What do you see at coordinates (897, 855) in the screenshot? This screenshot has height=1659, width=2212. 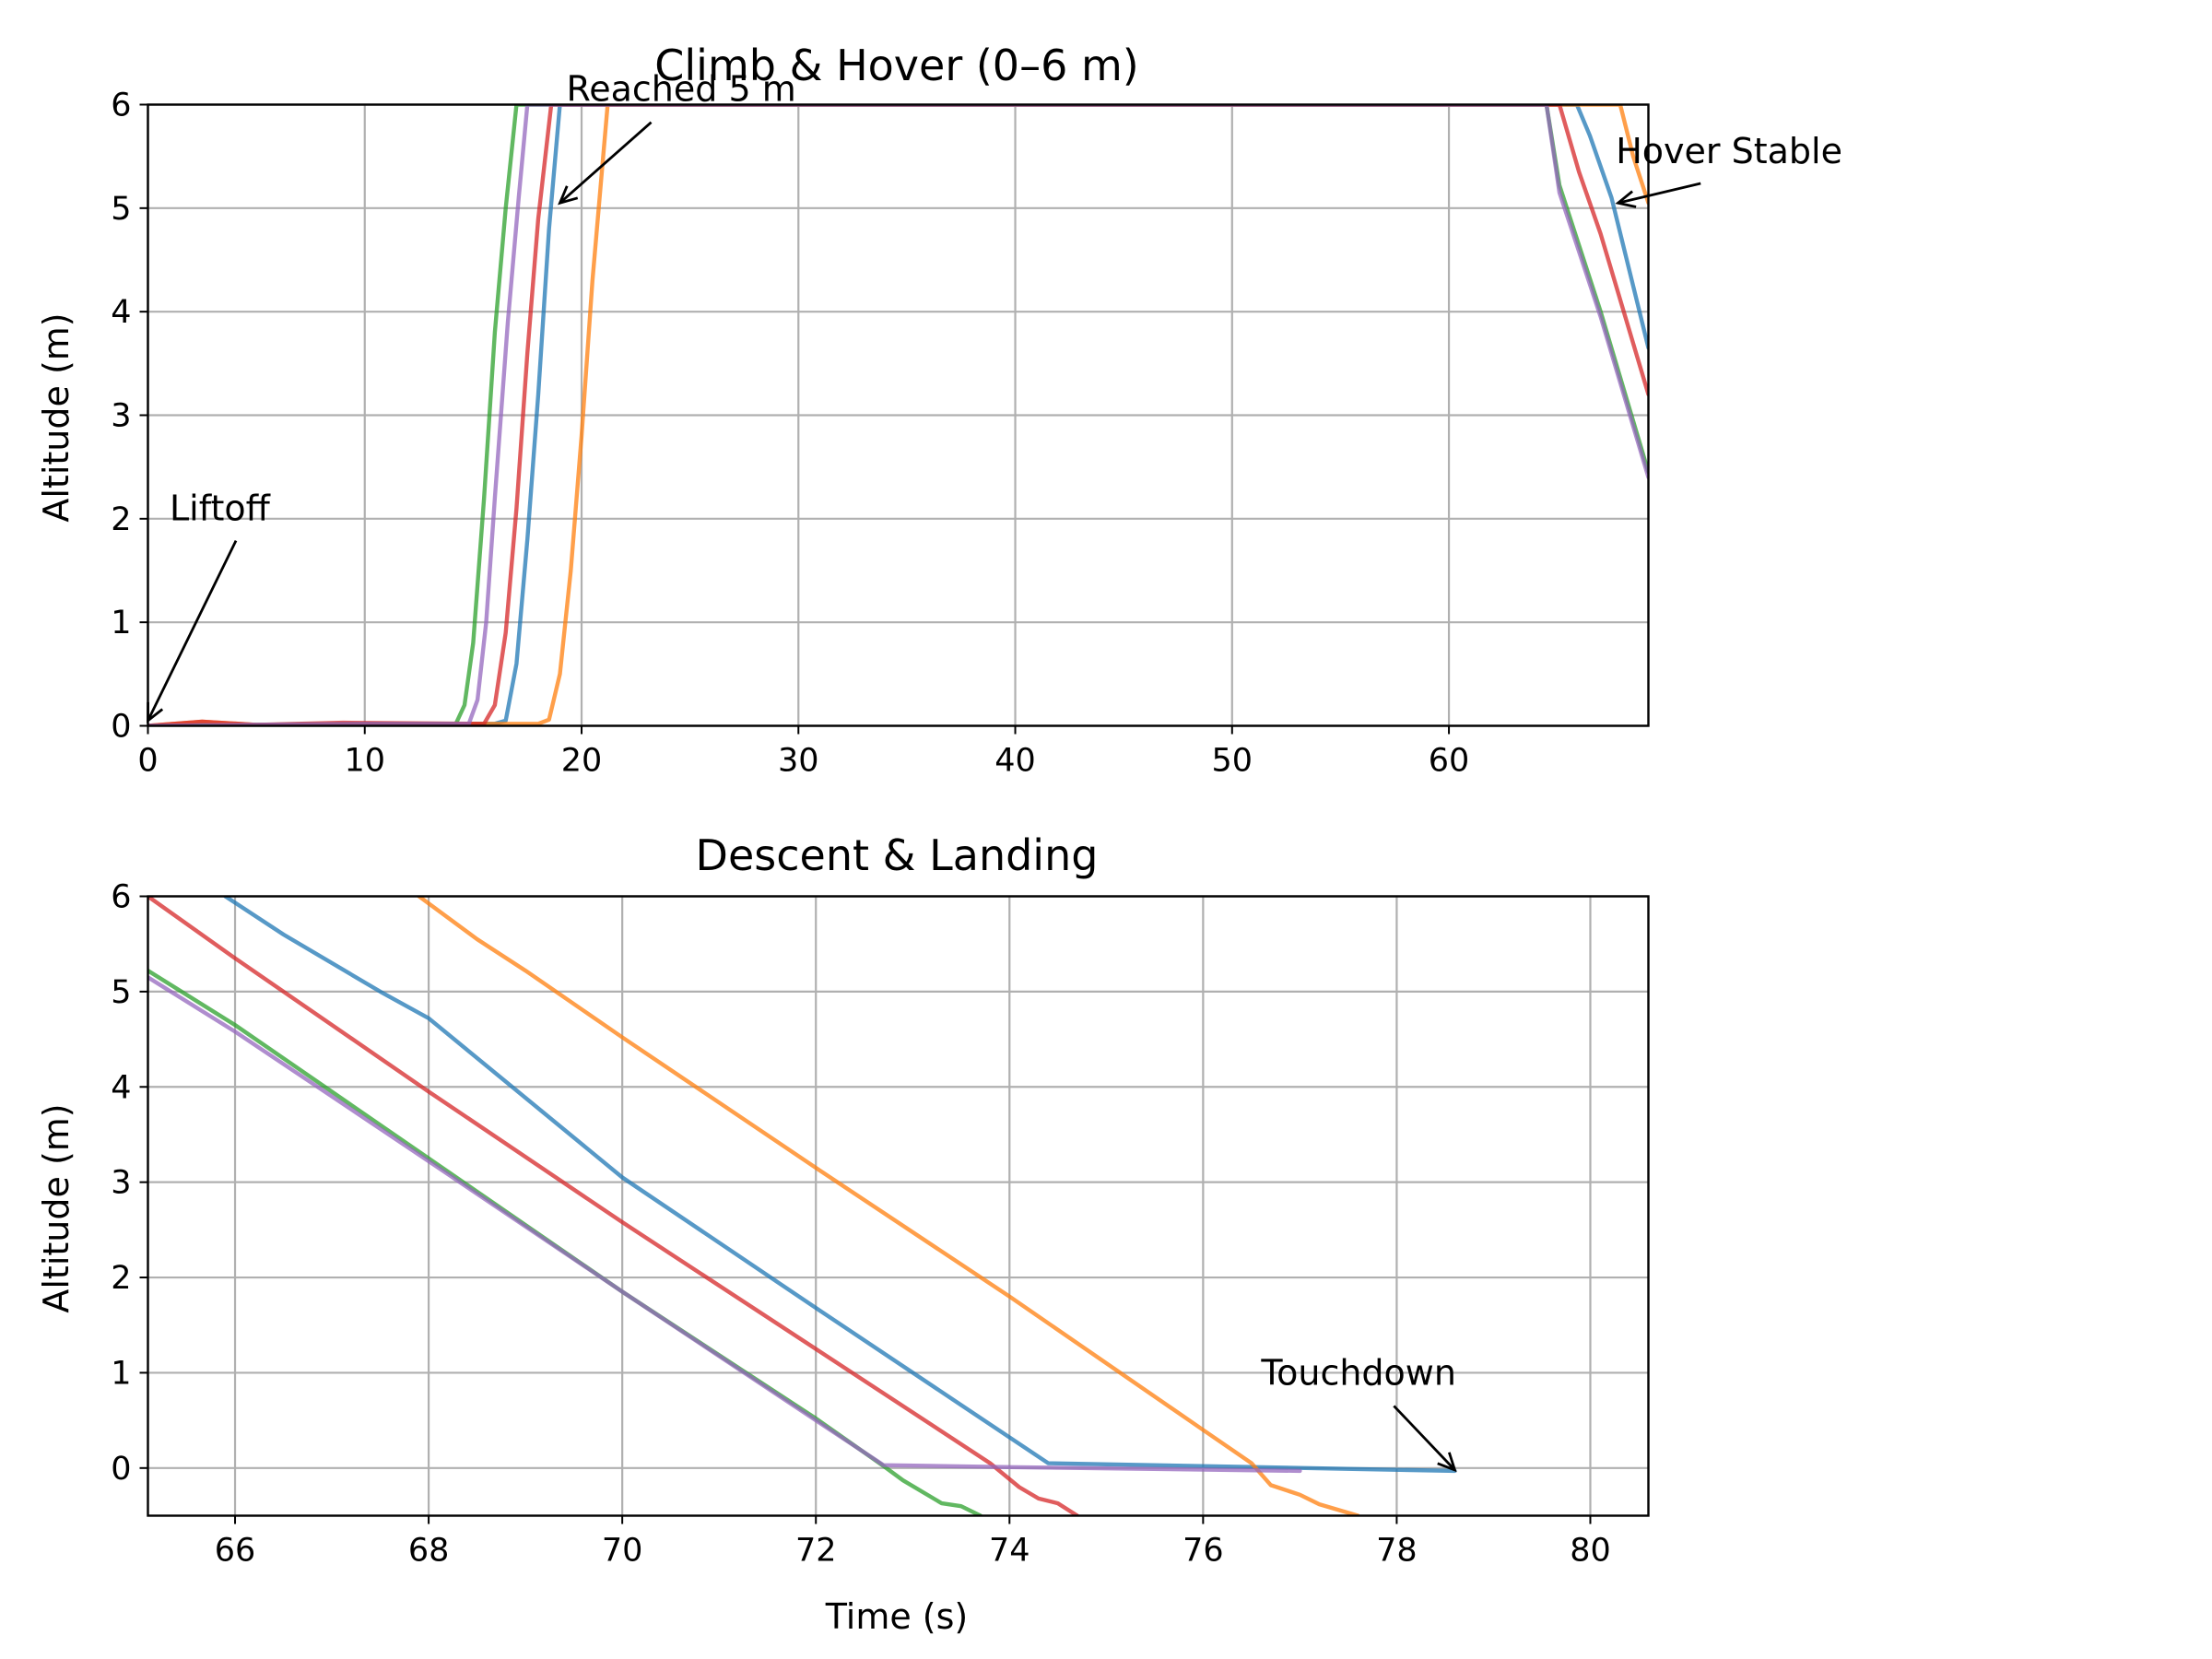 I see `descent-landing-title: Descent & Landing` at bounding box center [897, 855].